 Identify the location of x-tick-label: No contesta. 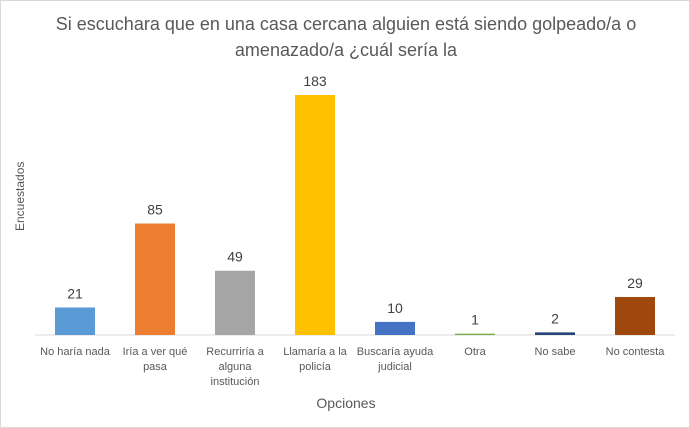
(636, 352).